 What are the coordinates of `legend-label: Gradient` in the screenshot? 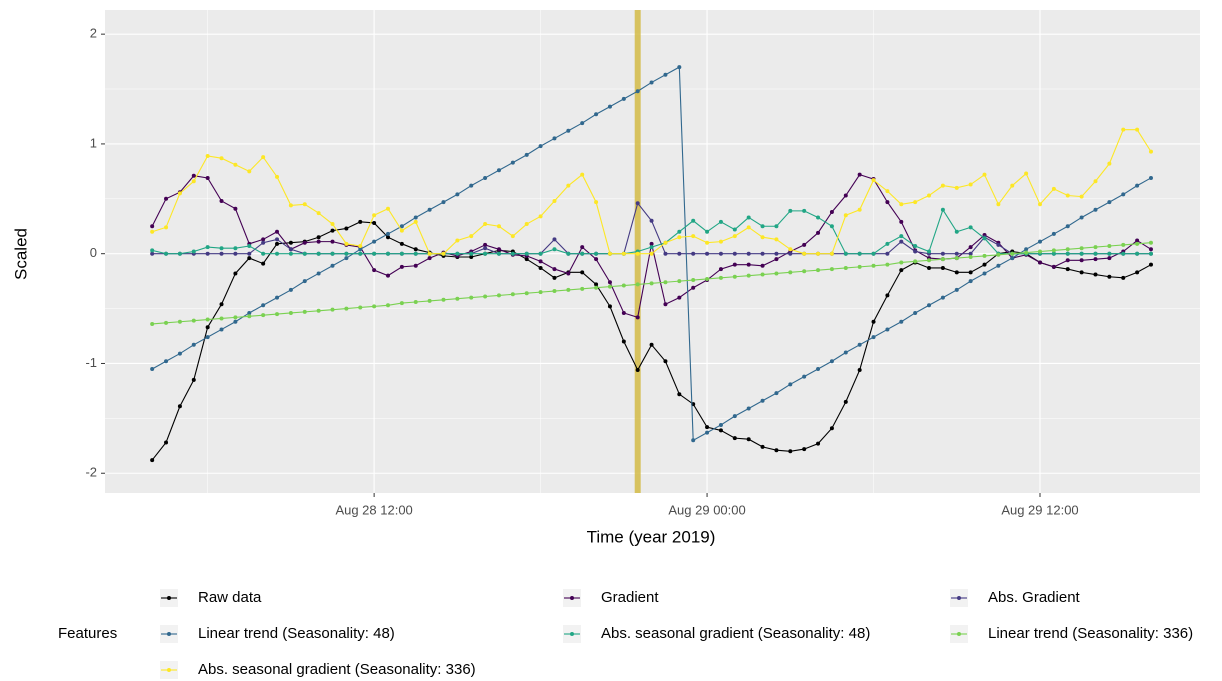 It's located at (630, 597).